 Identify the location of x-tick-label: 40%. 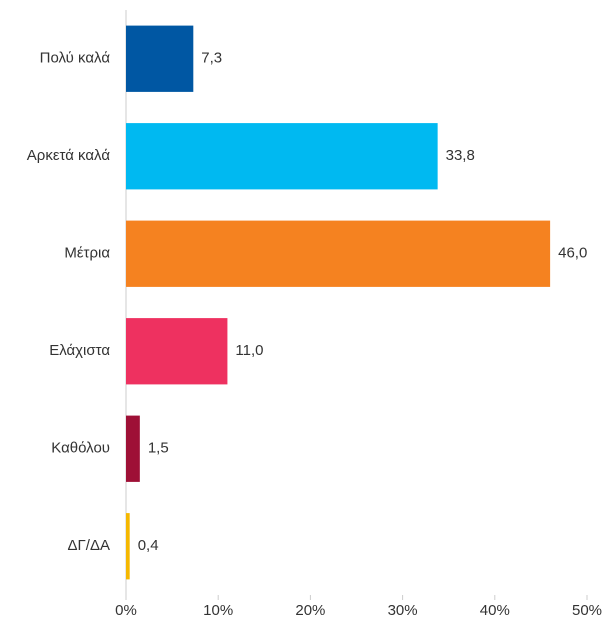
(495, 610).